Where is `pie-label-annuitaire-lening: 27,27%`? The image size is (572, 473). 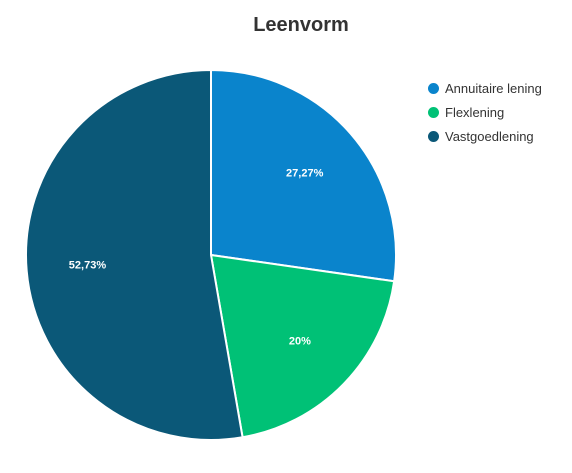 pie-label-annuitaire-lening: 27,27% is located at coordinates (305, 174).